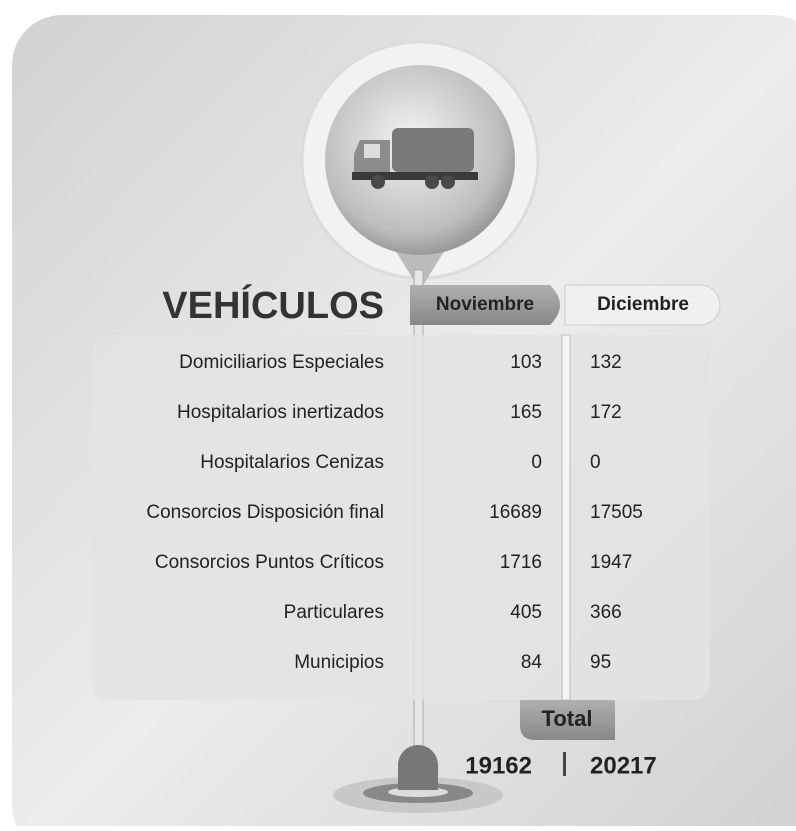 The height and width of the screenshot is (831, 796). Describe the element at coordinates (418, 767) in the screenshot. I see `pin-foot` at that location.